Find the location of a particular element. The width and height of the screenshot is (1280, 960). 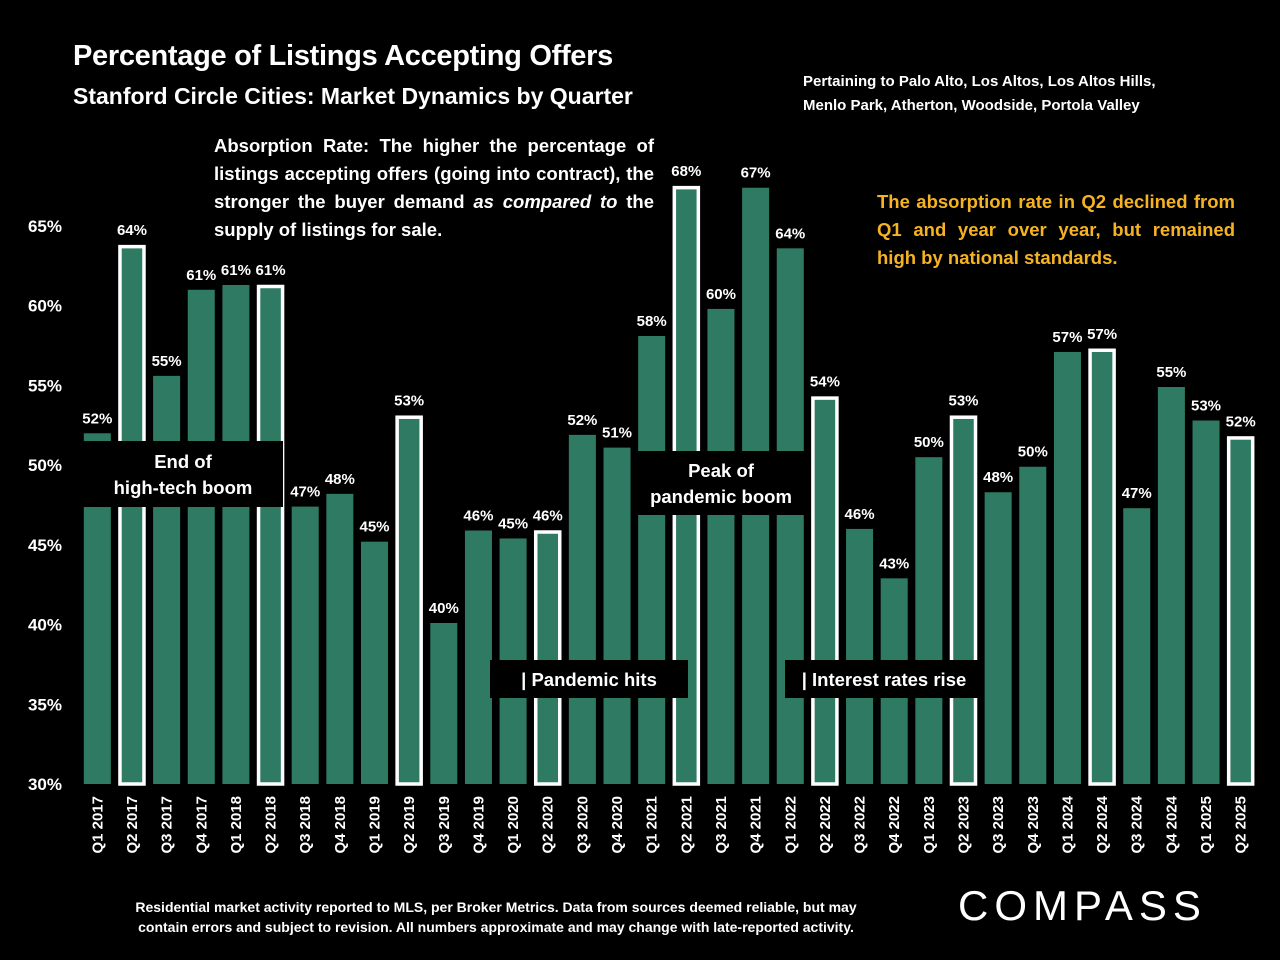

annotation-text: End of is located at coordinates (183, 461).